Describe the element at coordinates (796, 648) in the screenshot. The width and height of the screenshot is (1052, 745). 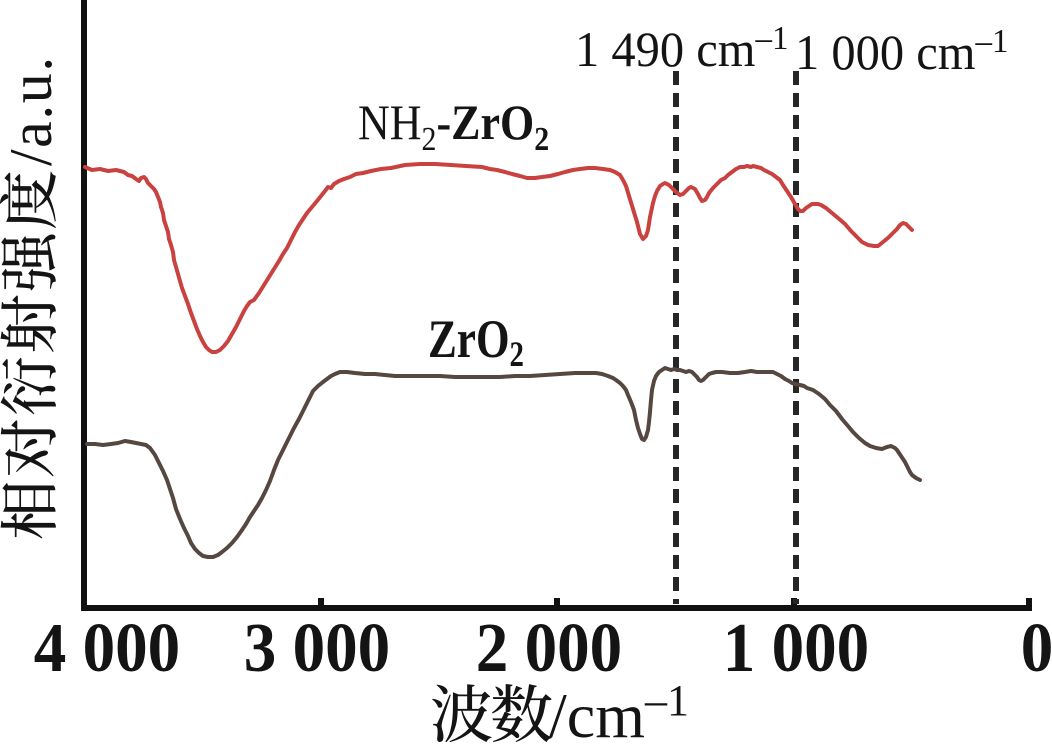
I see `svg-text: 1 000` at that location.